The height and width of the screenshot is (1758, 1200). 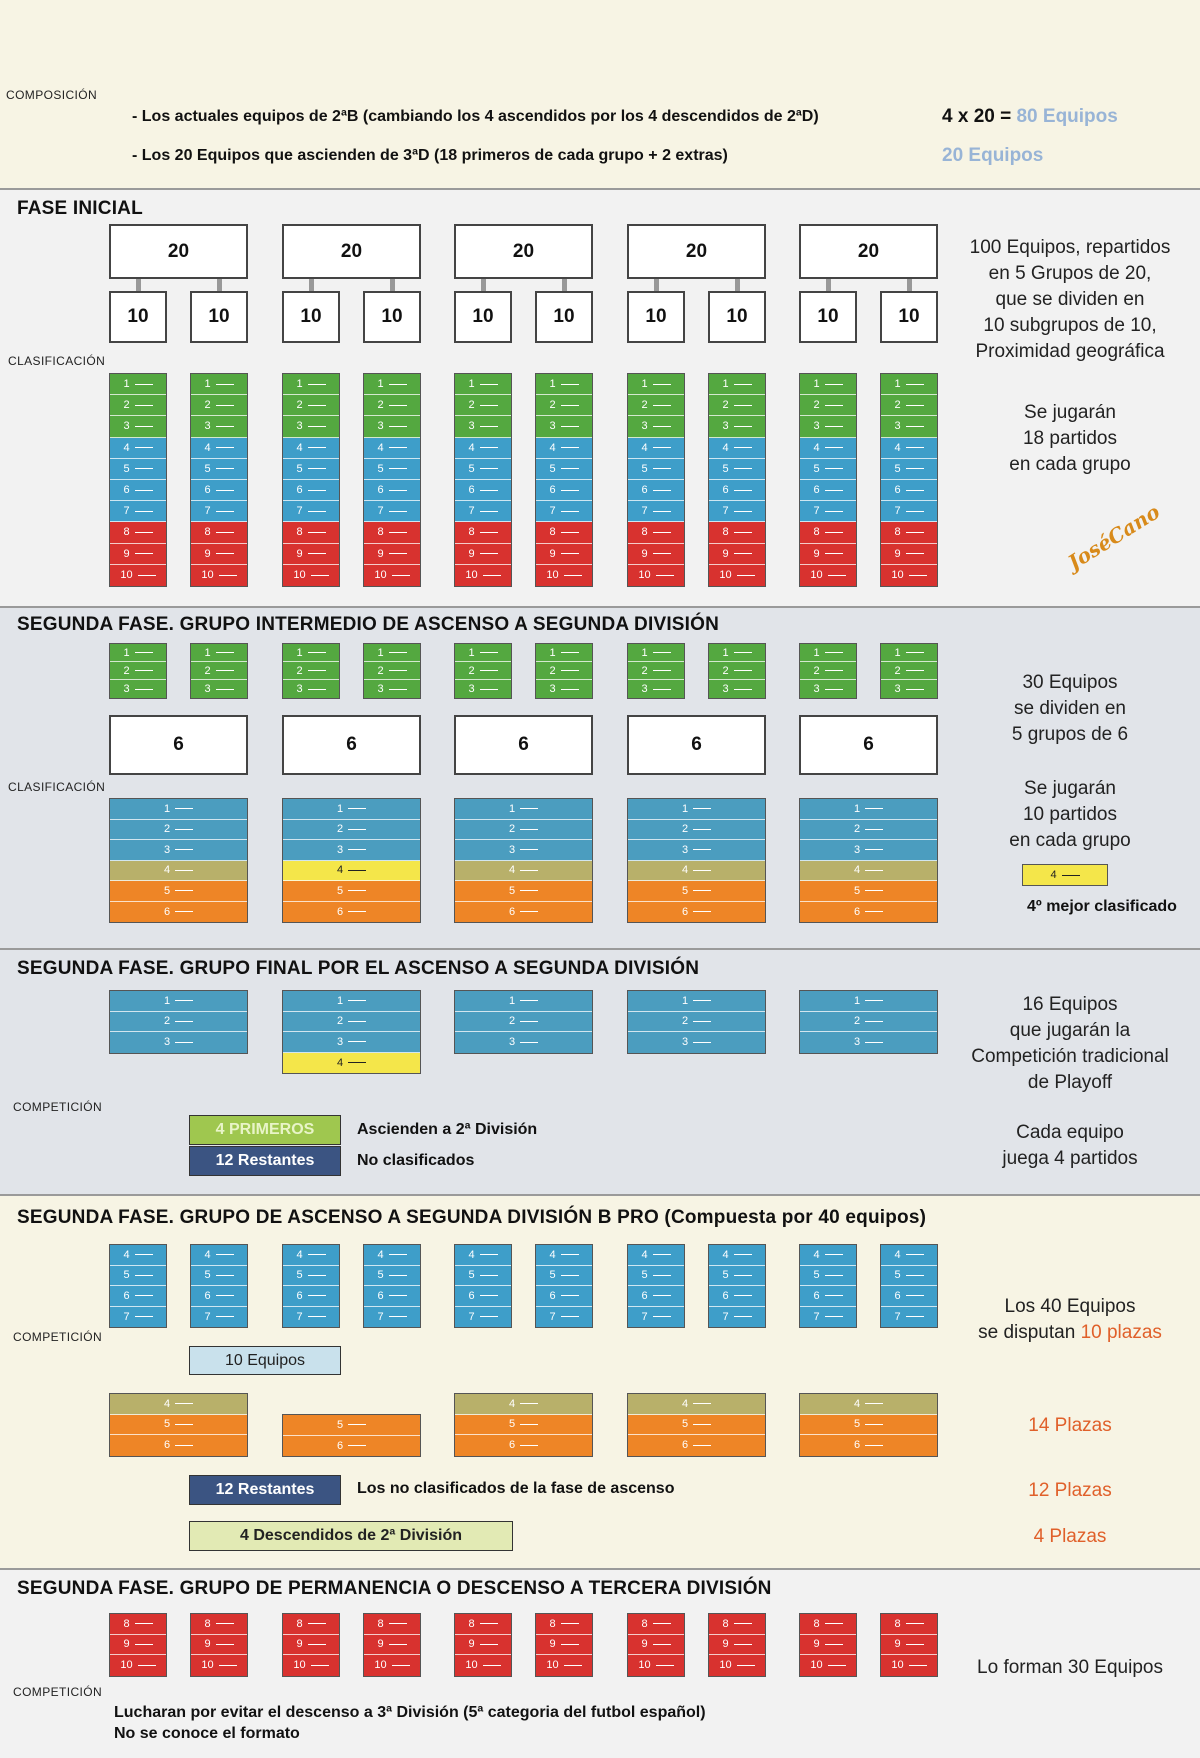 I want to click on ranking-column: 1 2 3, so click(x=696, y=1022).